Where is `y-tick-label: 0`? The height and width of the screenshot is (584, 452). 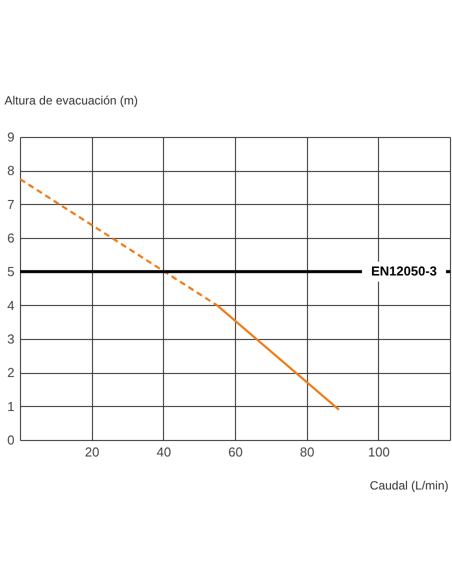 y-tick-label: 0 is located at coordinates (10, 440).